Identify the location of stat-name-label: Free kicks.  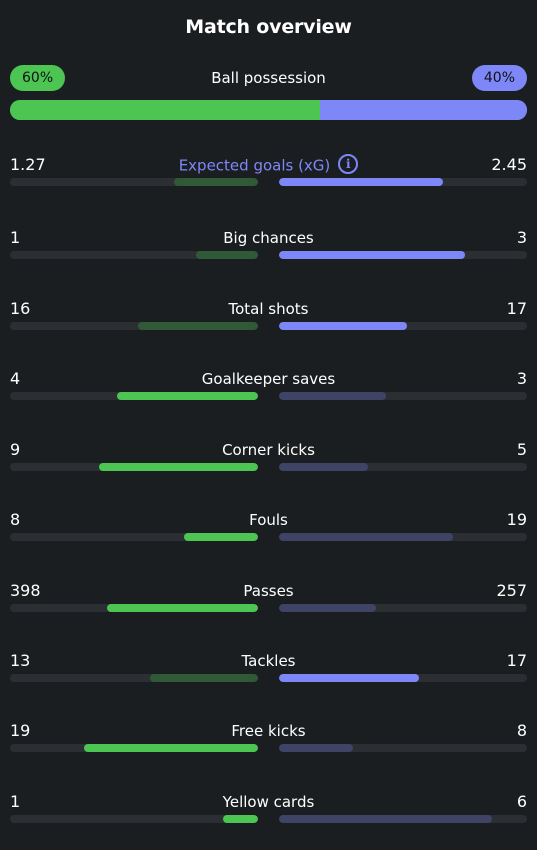
(268, 731).